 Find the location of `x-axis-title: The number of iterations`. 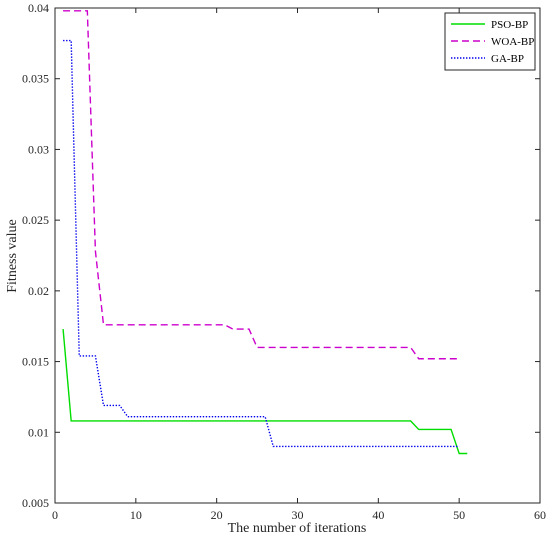

x-axis-title: The number of iterations is located at coordinates (297, 528).